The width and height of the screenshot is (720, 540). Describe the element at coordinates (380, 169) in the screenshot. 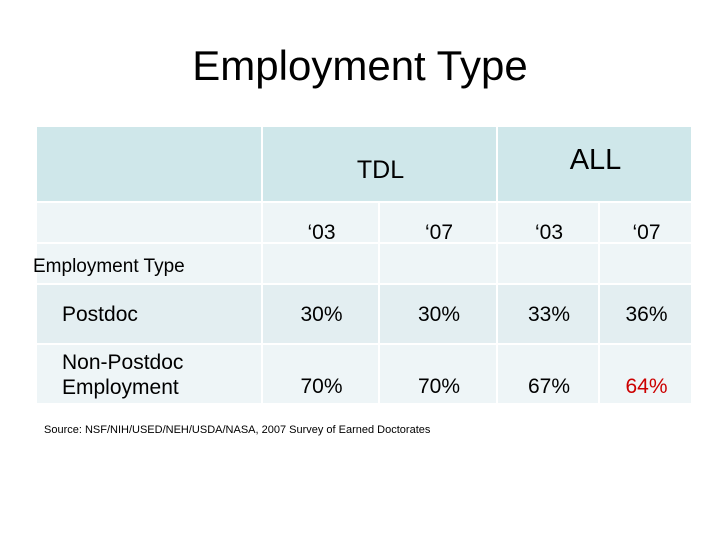

I see `group-header: TDL` at that location.